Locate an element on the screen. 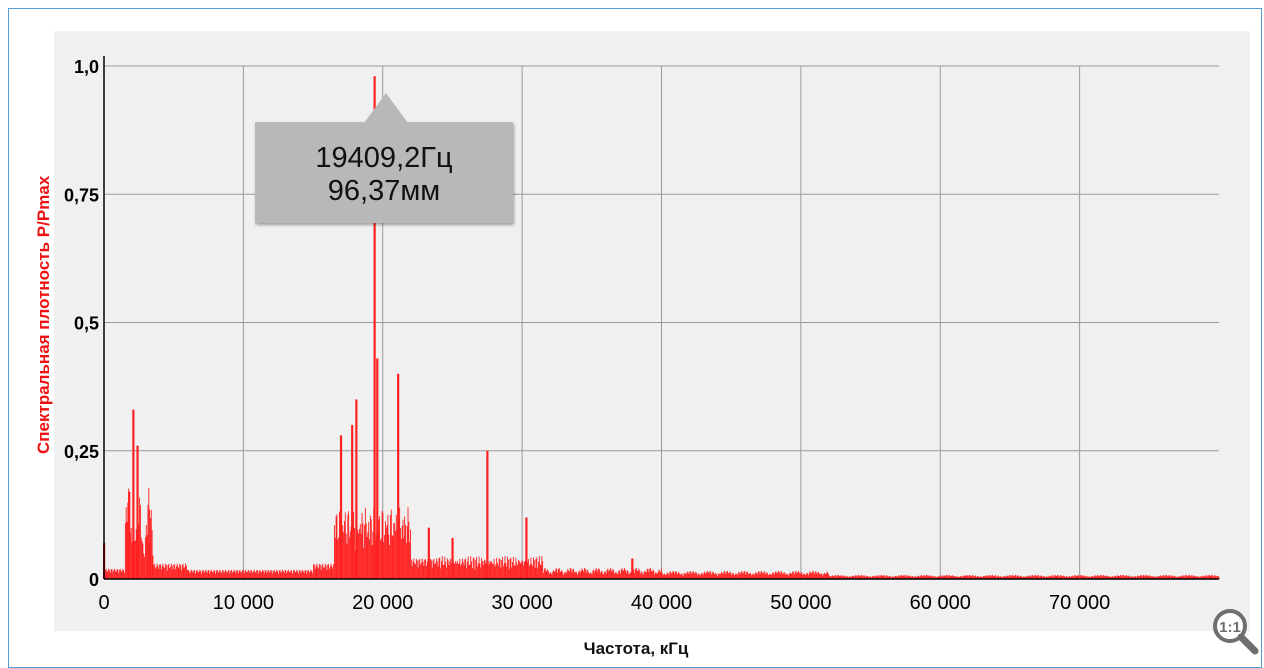  zoom-reset-button: 1:1 is located at coordinates (1235, 631).